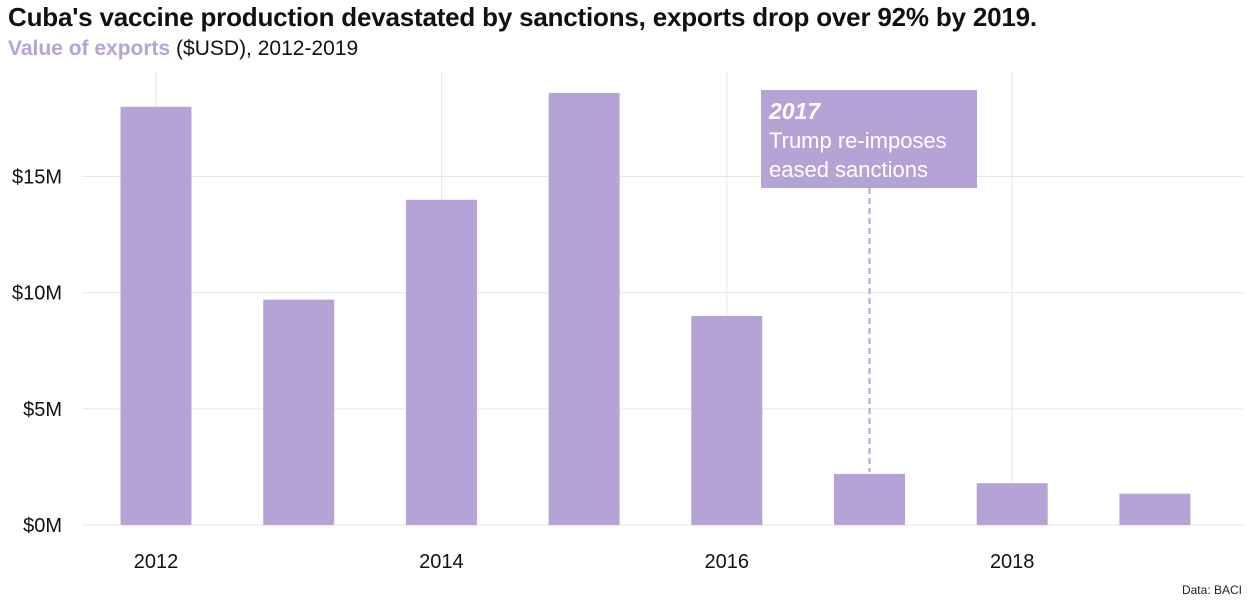  What do you see at coordinates (848, 169) in the screenshot?
I see `annotation-text-line: eased sanctions` at bounding box center [848, 169].